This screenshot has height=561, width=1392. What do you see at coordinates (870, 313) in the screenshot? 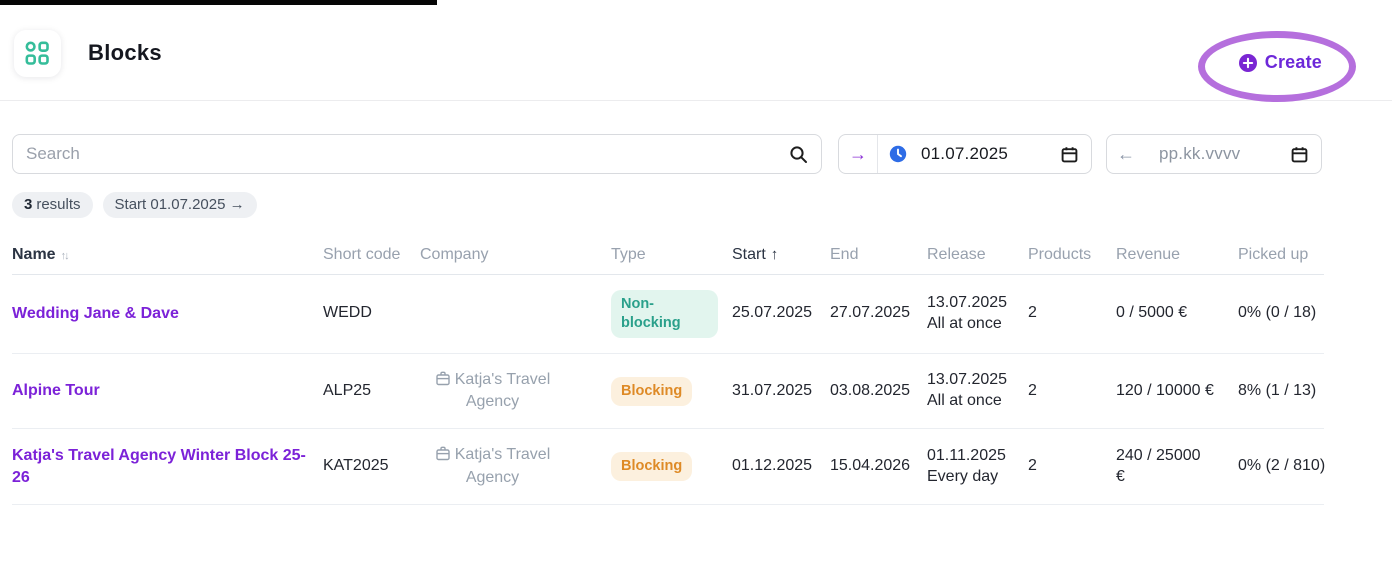
I see `end-date-cell: 27.07.2025` at bounding box center [870, 313].